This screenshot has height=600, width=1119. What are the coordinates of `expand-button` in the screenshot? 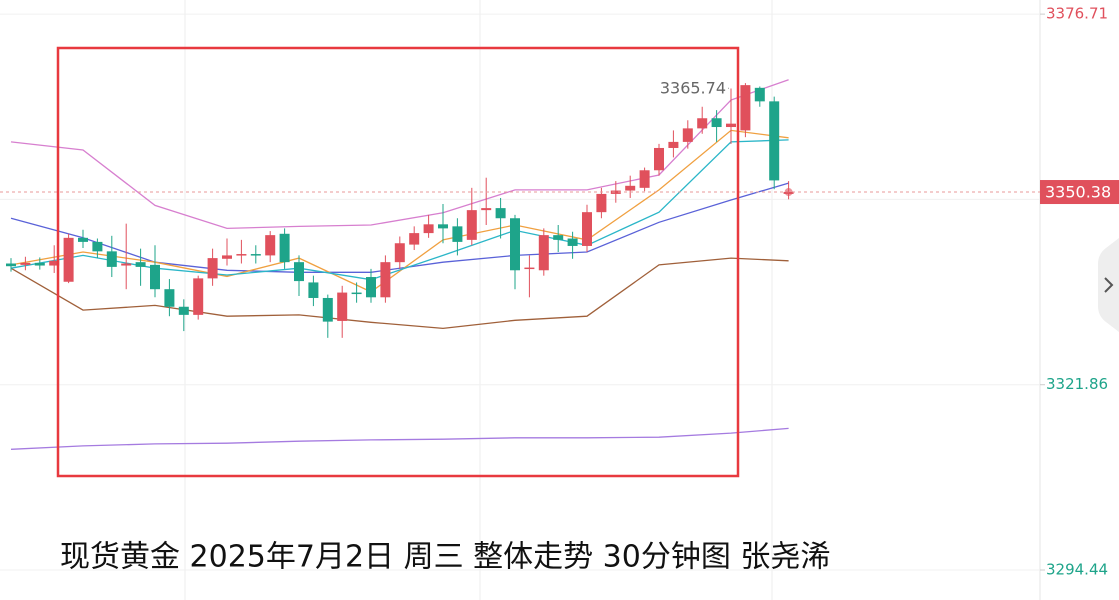 It's located at (1108, 285).